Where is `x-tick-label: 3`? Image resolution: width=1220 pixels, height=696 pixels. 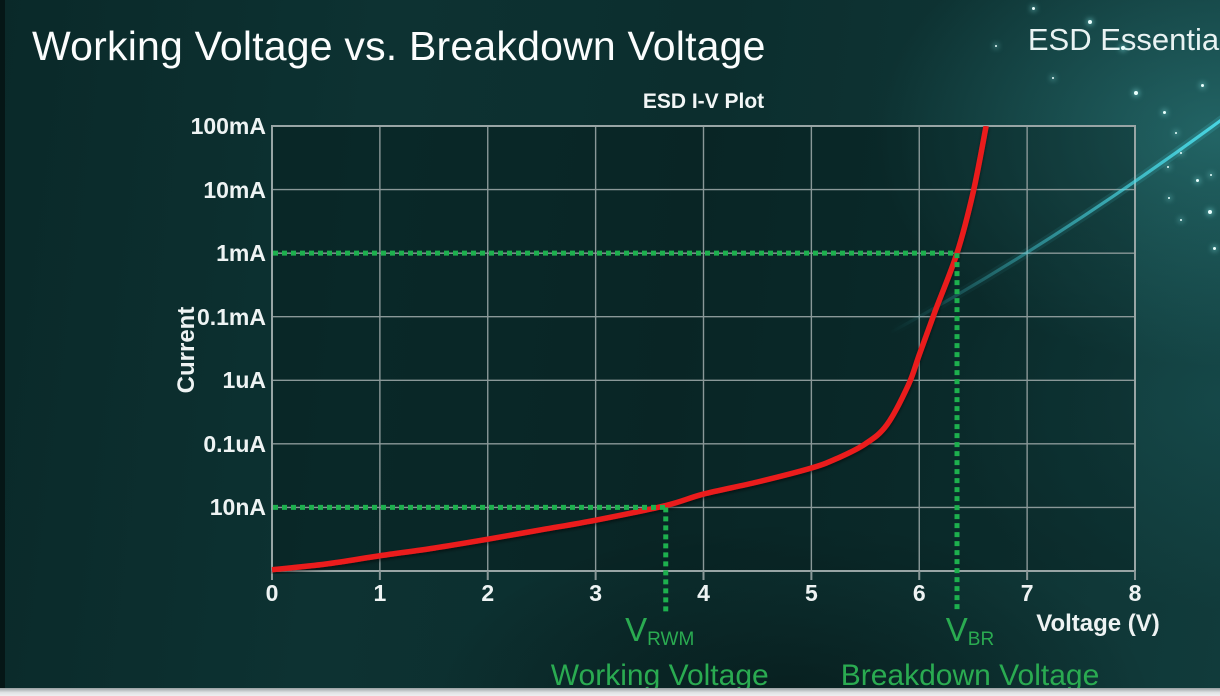
x-tick-label: 3 is located at coordinates (596, 593).